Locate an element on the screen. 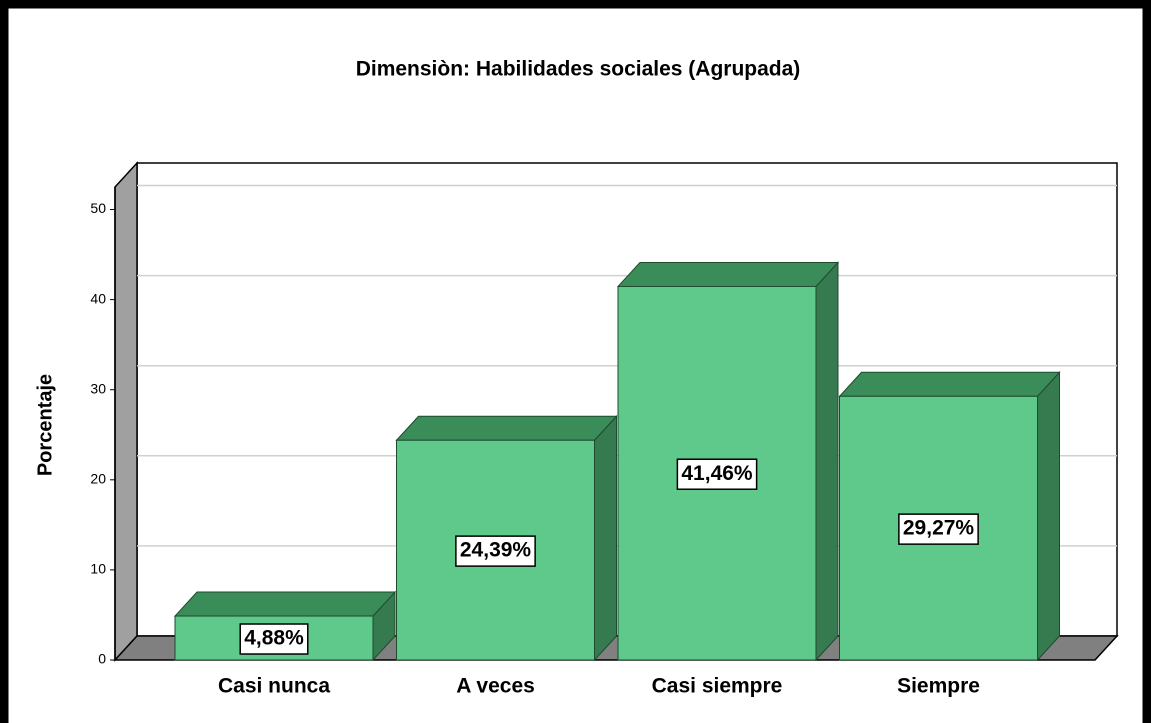  value-label: 4,88% is located at coordinates (274, 638).